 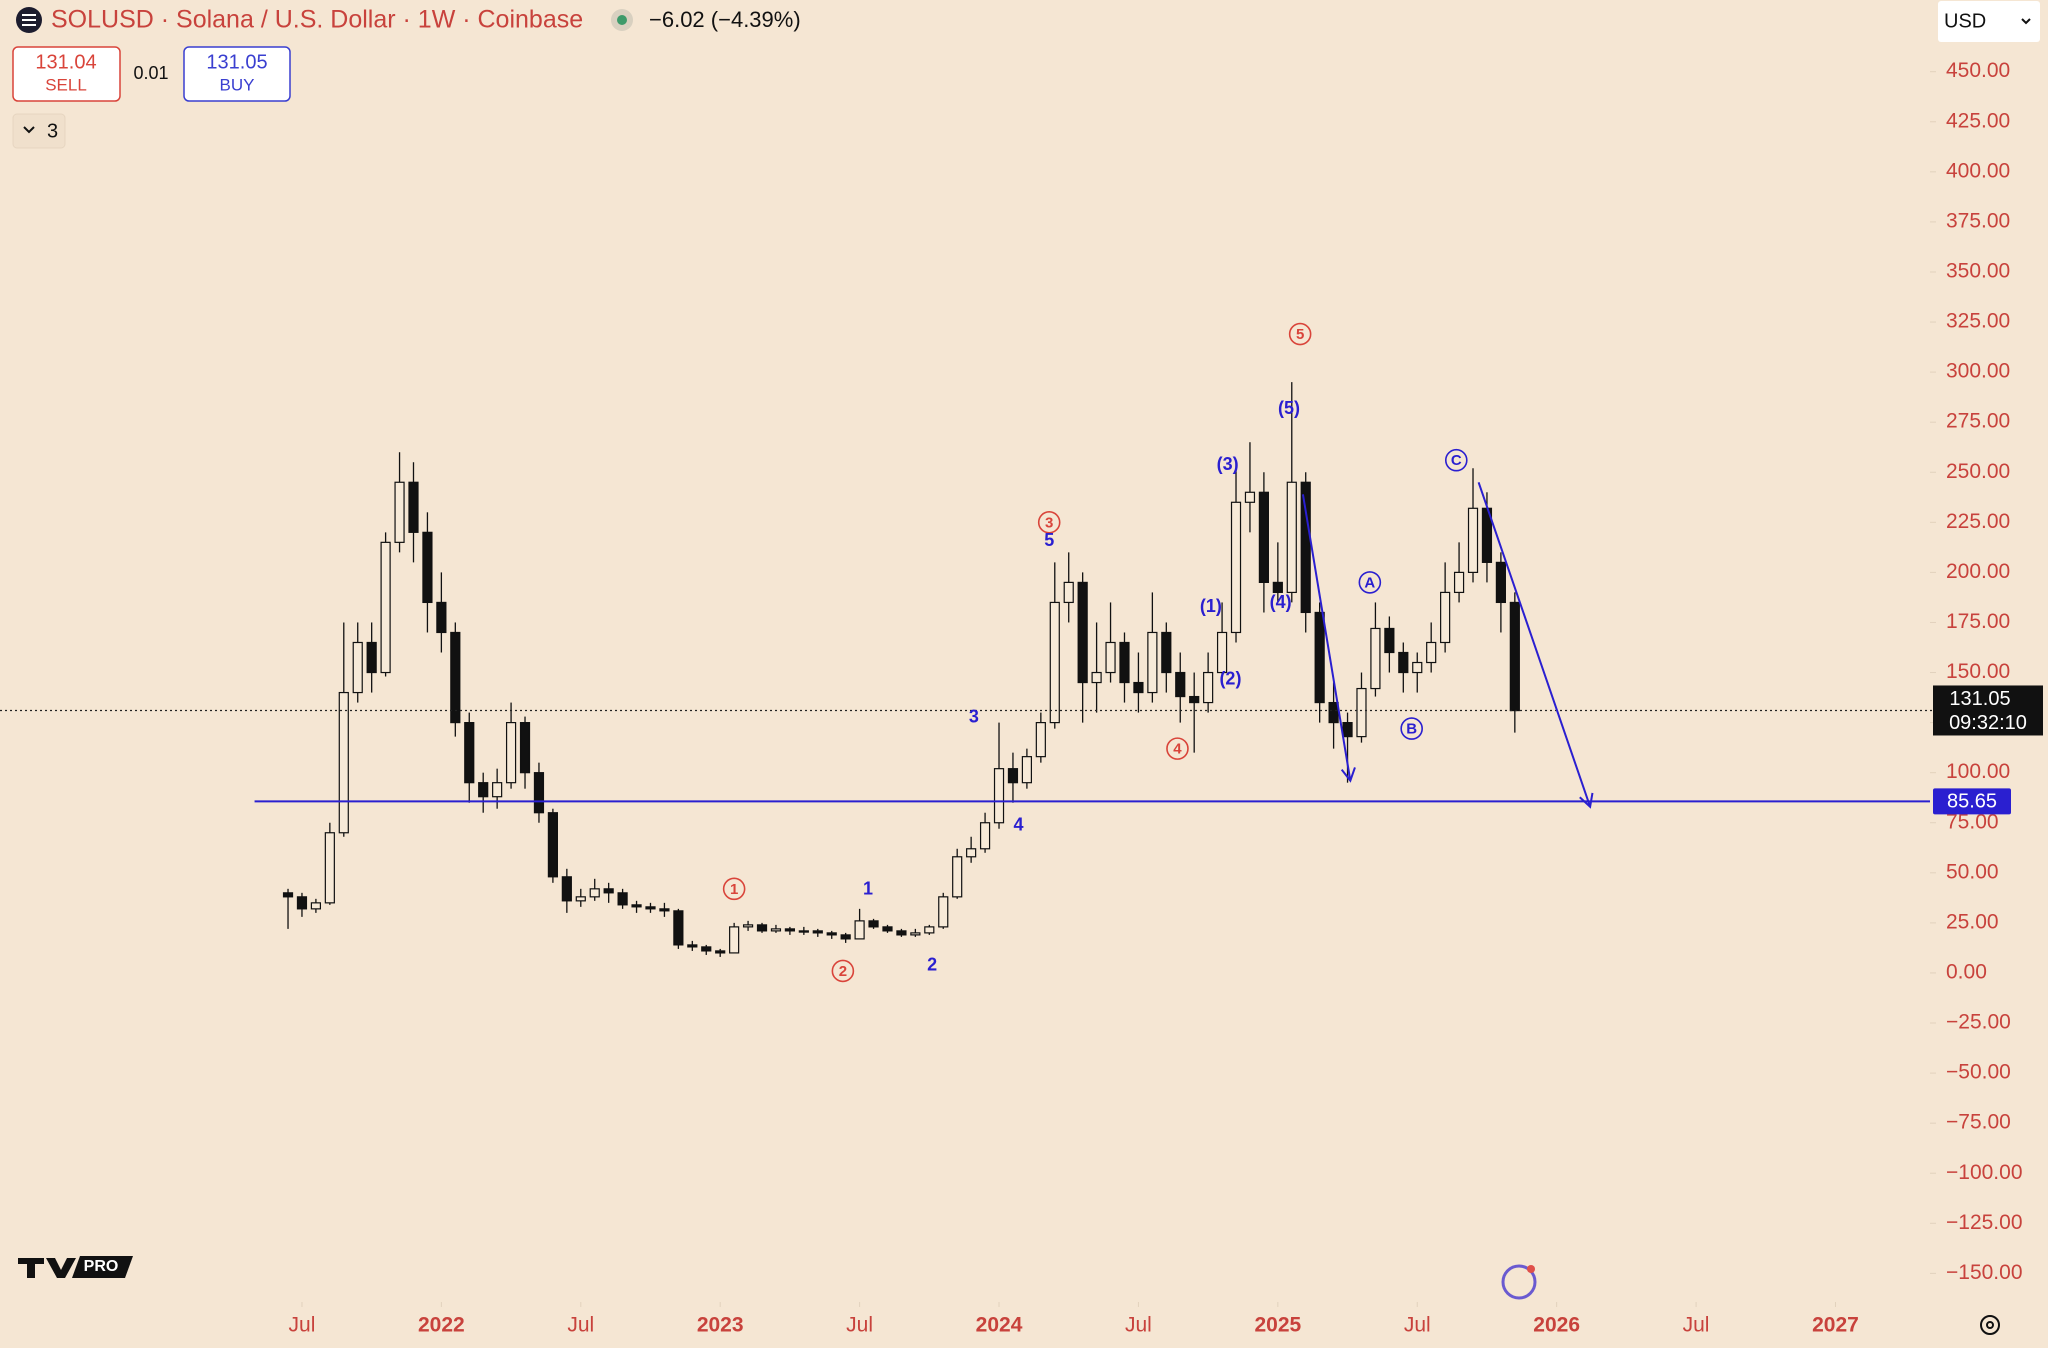 What do you see at coordinates (1531, 1269) in the screenshot?
I see `assistant-badge` at bounding box center [1531, 1269].